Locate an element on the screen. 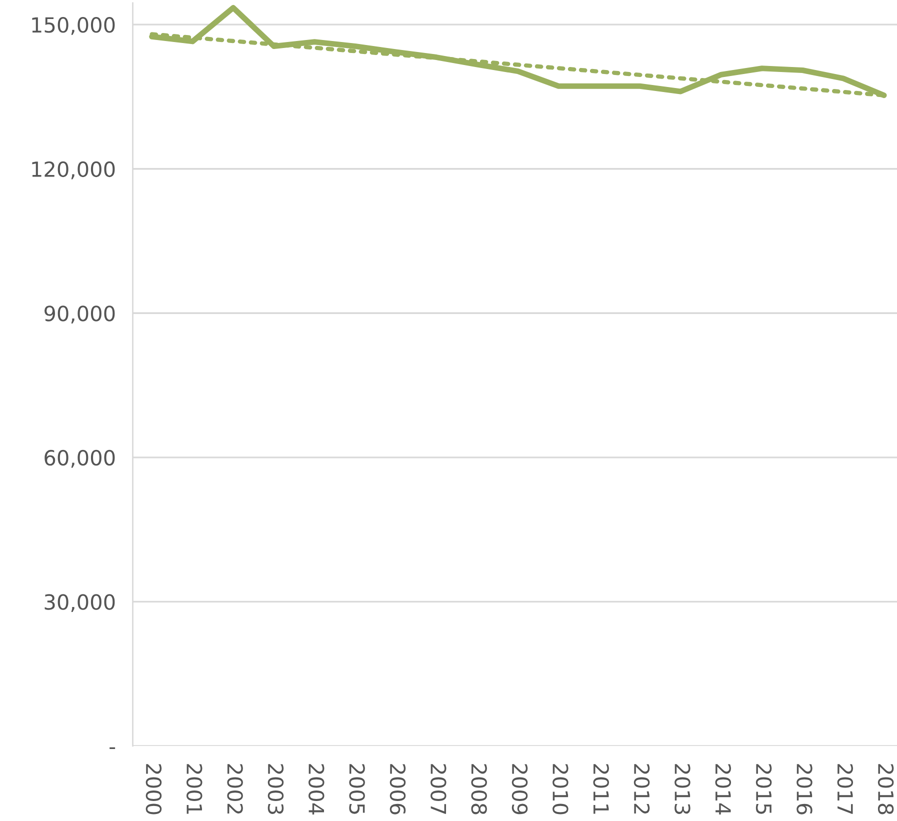  x-tick-label: 2018 is located at coordinates (886, 789).